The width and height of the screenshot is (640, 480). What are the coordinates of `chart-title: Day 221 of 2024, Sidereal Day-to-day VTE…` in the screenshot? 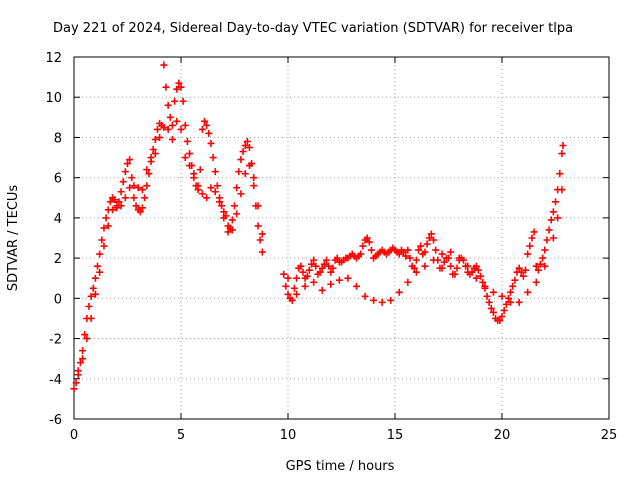 It's located at (313, 28).